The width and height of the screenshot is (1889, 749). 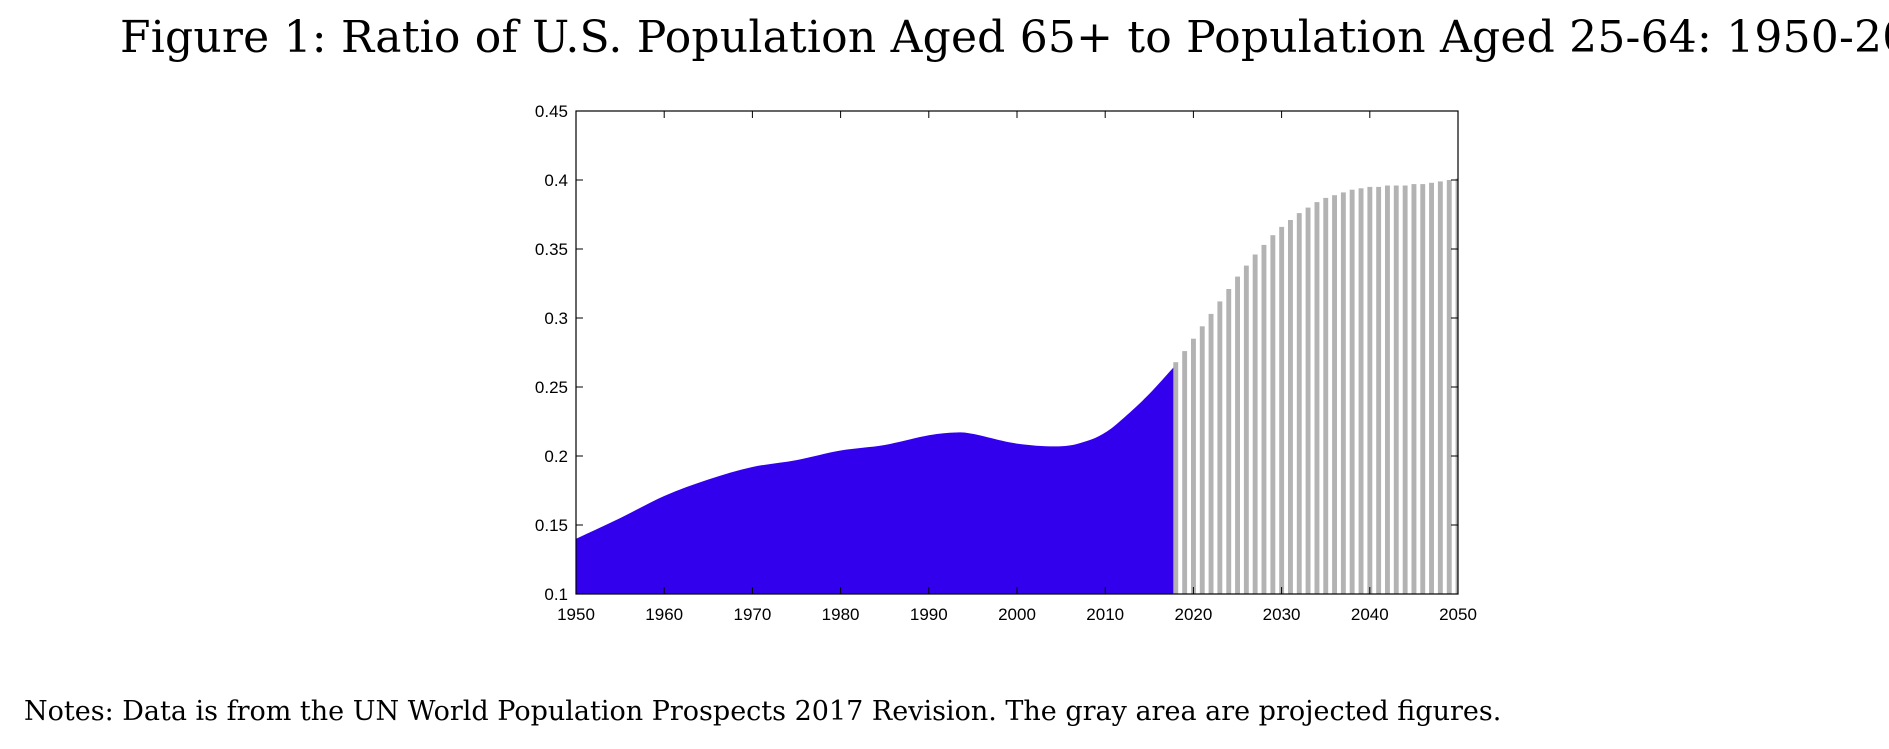 I want to click on x-tick-label: 2020, so click(x=1193, y=614).